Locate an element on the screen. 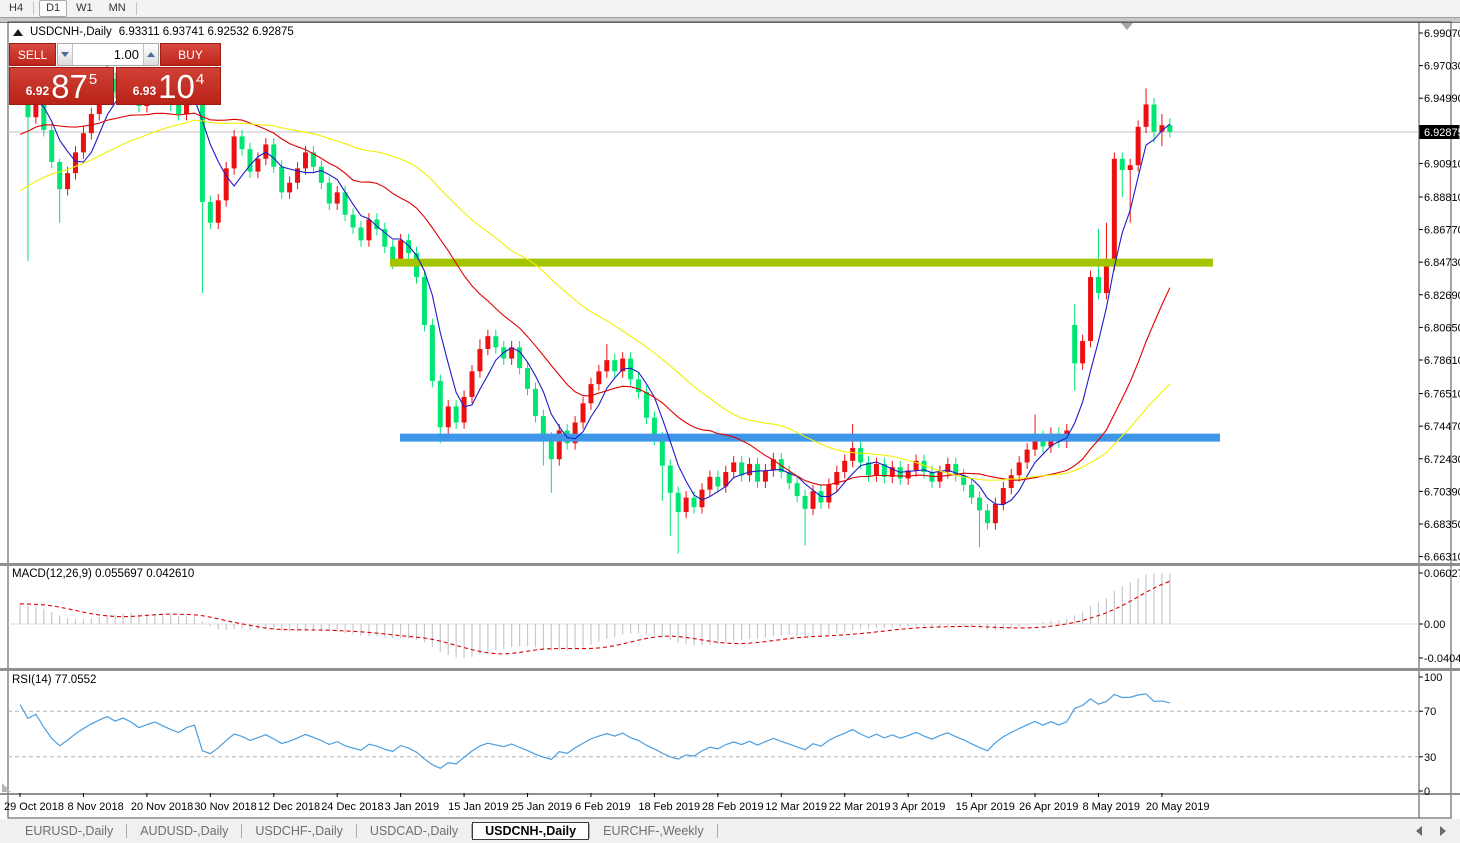  svg-text: 30 Nov 2018 is located at coordinates (225, 807).